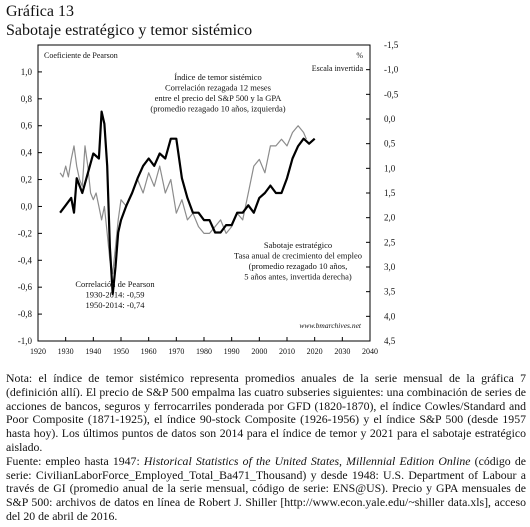  I want to click on annotation: (promedio rezagado 10 años,, so click(298, 266).